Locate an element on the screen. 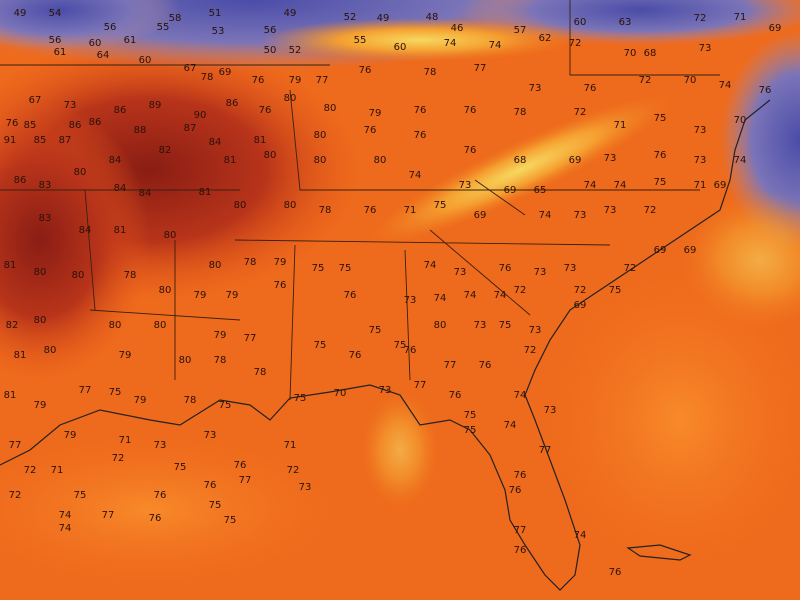  temperature-label: 52 is located at coordinates (295, 50).